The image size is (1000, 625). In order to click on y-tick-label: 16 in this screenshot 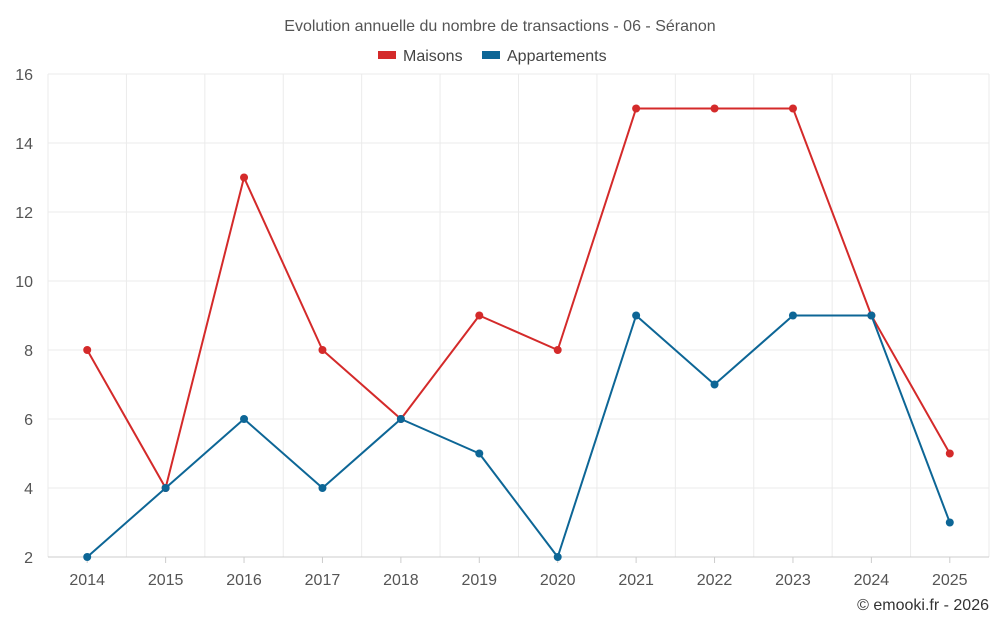, I will do `click(24, 75)`.